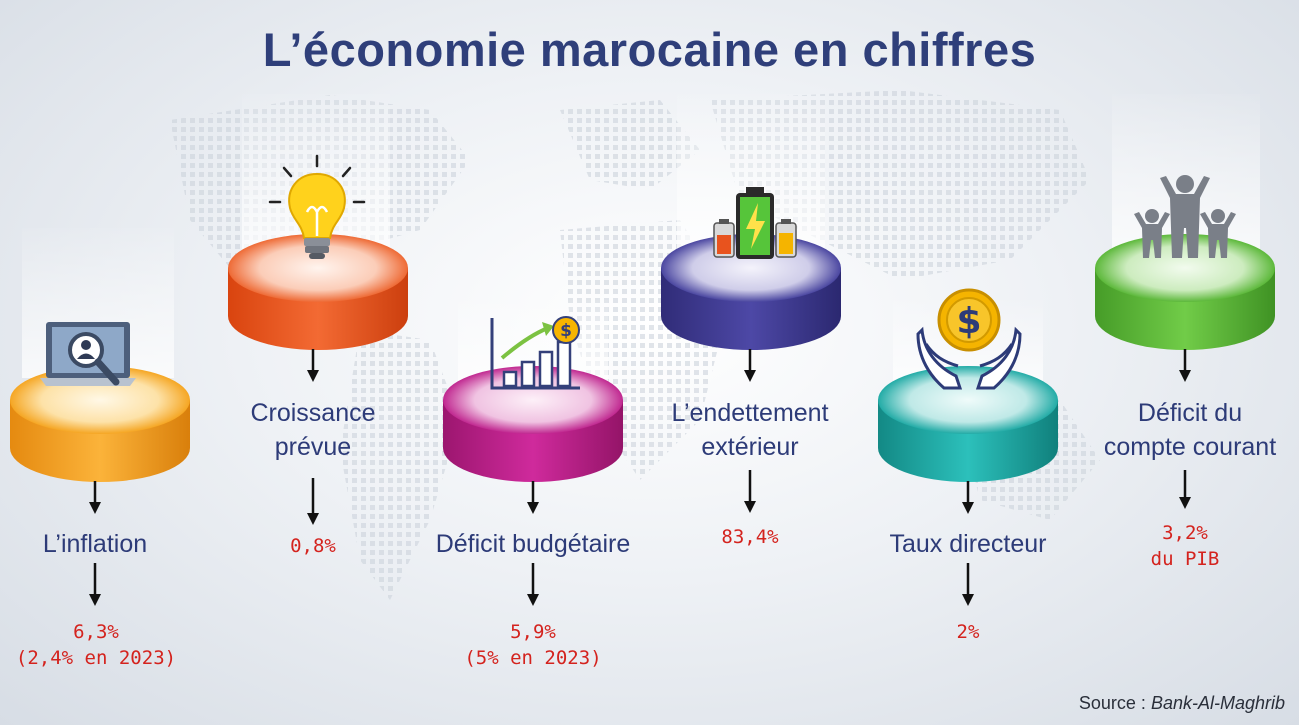 The height and width of the screenshot is (725, 1299). What do you see at coordinates (313, 447) in the screenshot?
I see `label-line: prévue` at bounding box center [313, 447].